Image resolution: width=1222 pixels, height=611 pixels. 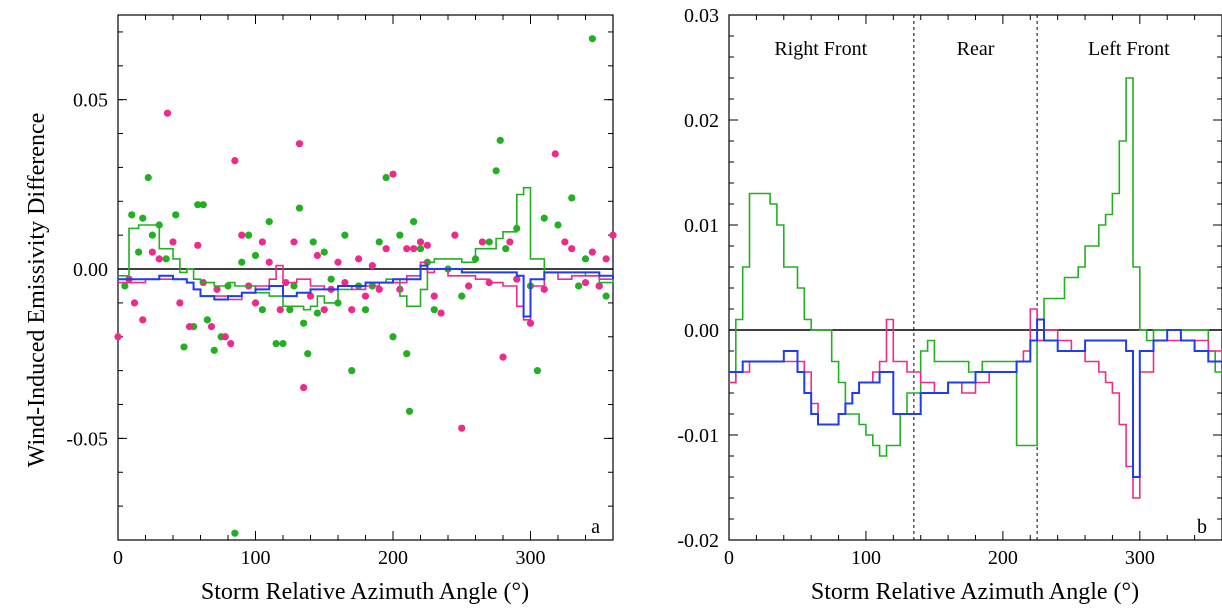 I want to click on step-series-green, so click(x=366, y=248).